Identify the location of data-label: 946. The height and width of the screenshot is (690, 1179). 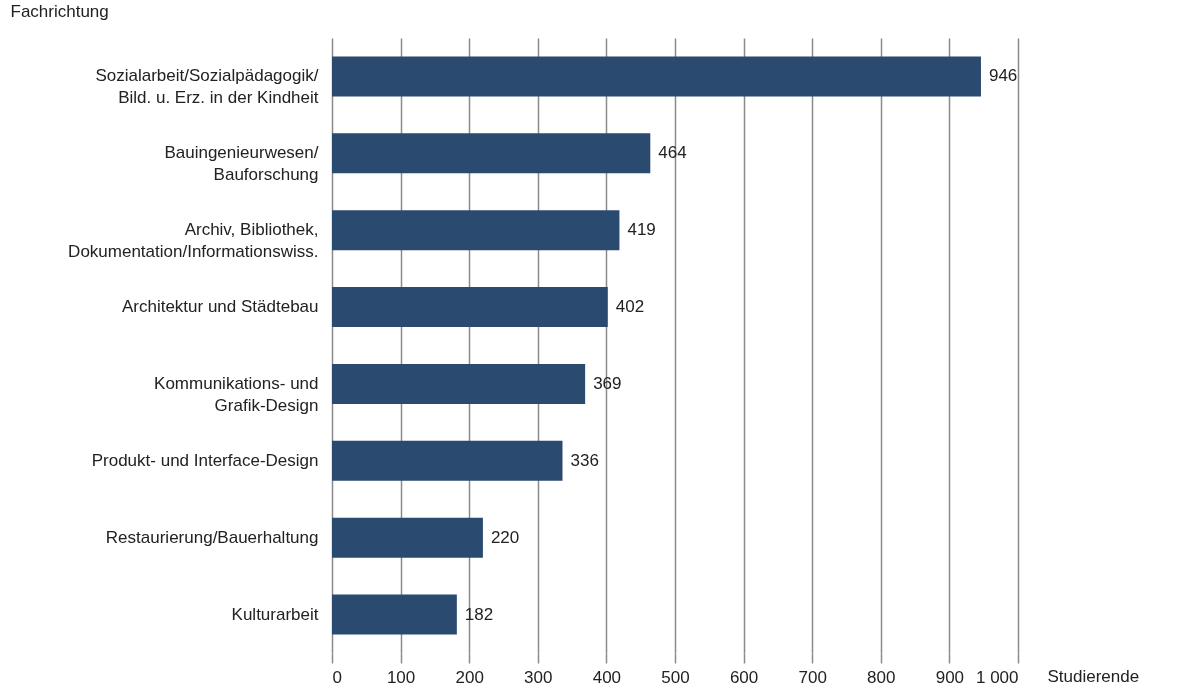
(1003, 76).